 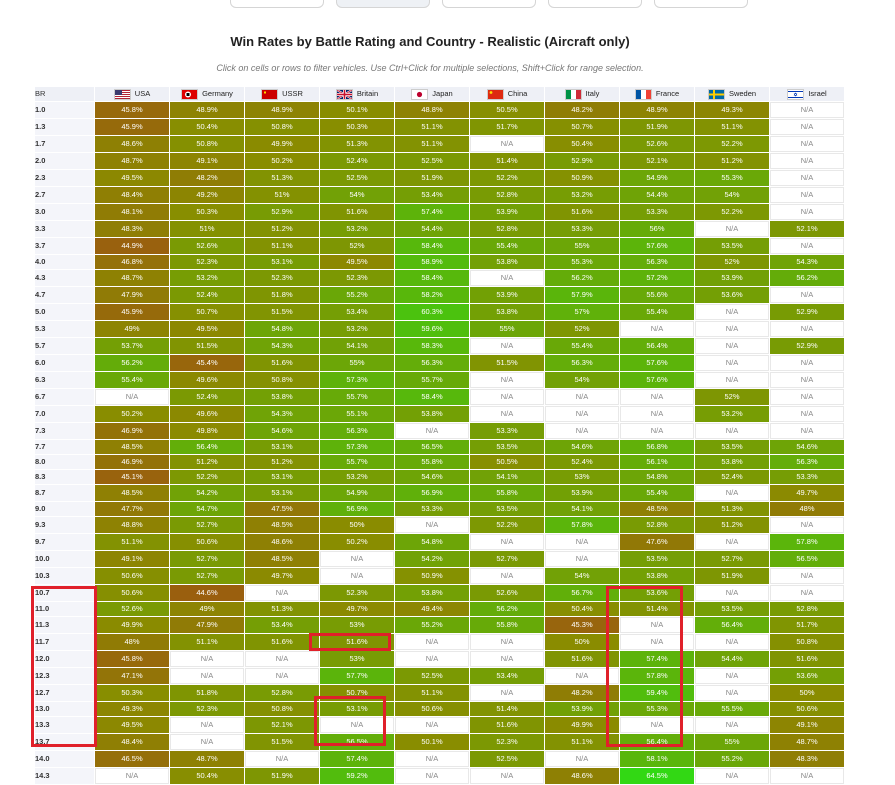 I want to click on win-rate-cell: 52.8%, so click(x=657, y=525).